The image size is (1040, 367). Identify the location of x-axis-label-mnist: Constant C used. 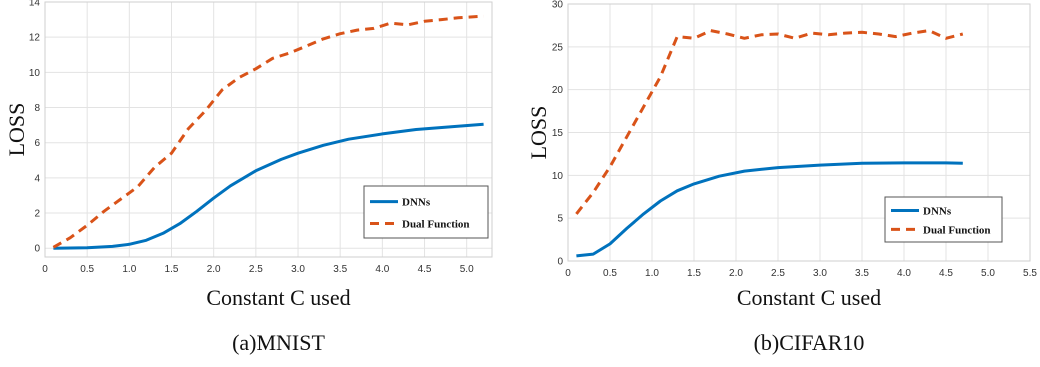
(278, 297).